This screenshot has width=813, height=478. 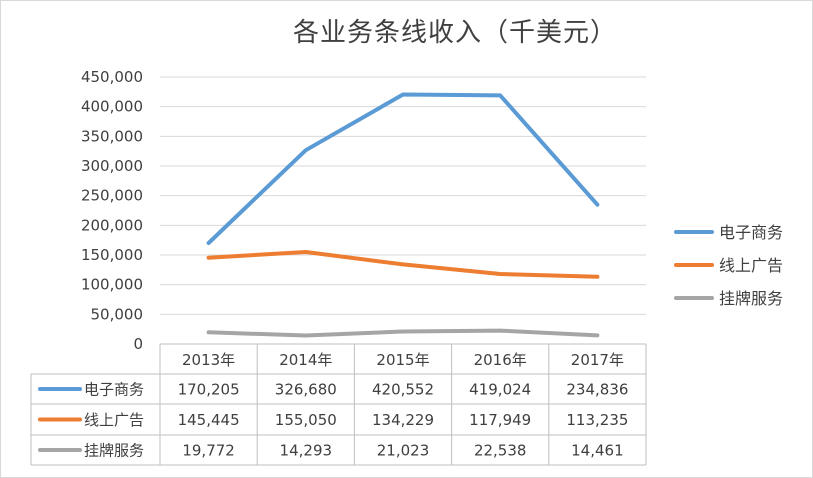 I want to click on table-cell: 155,050, so click(x=306, y=420).